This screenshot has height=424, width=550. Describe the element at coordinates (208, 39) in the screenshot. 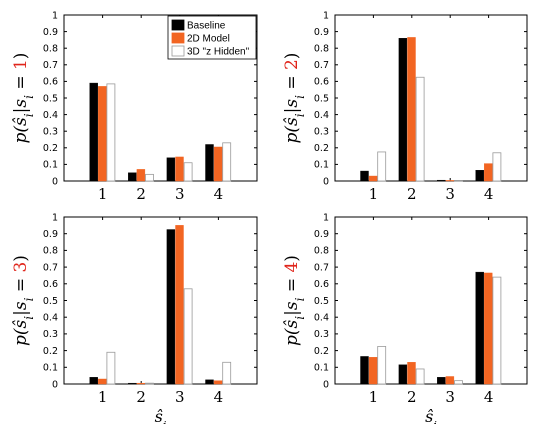

I see `legend-label-2d-model: 2D Model` at that location.